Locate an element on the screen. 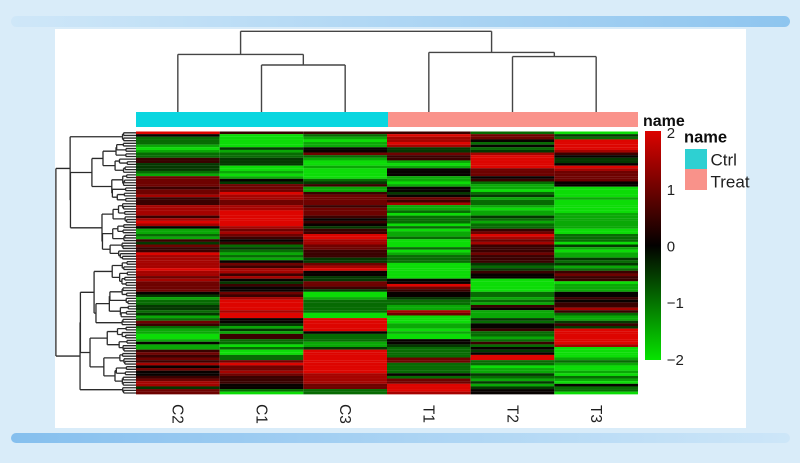 This screenshot has height=463, width=800. svg-text: C1 is located at coordinates (260, 414).